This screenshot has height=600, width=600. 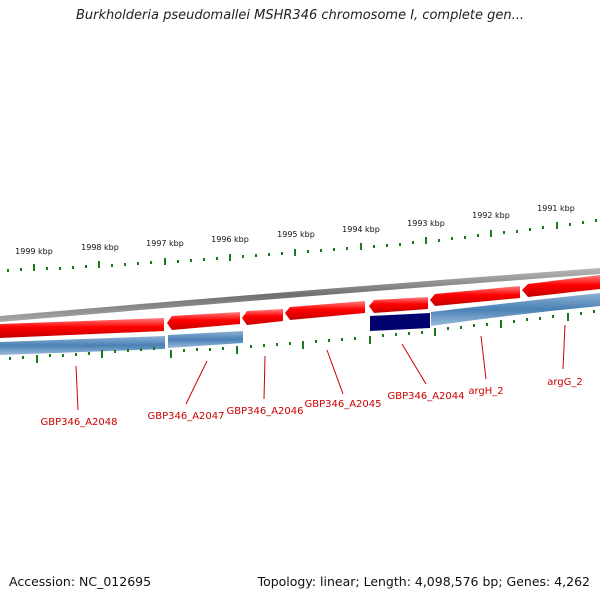 I want to click on scale-label-1997: 1997 kbp, so click(x=165, y=243).